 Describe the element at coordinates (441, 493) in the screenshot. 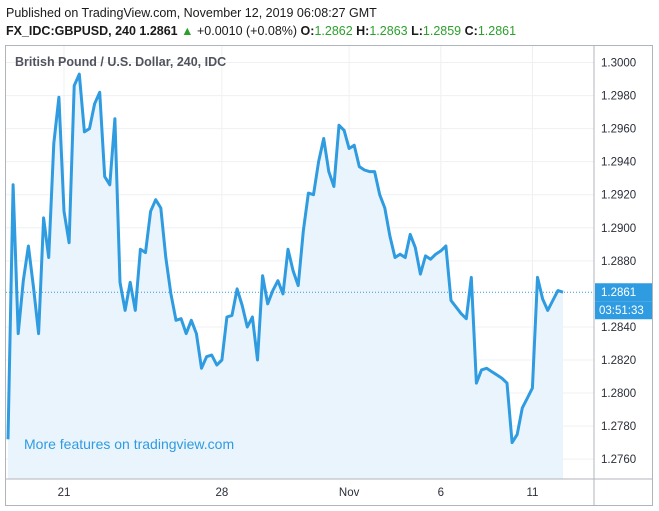

I see `time-tick-label: 6` at that location.